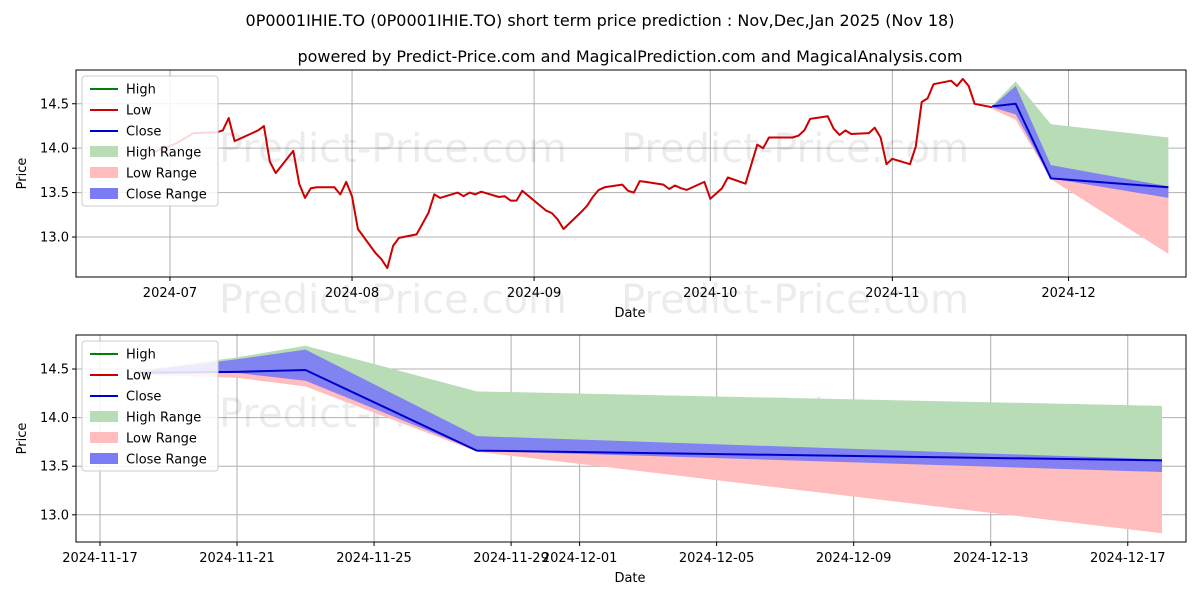 The width and height of the screenshot is (1200, 600). I want to click on x-tick-label: 2024-11-25, so click(374, 558).